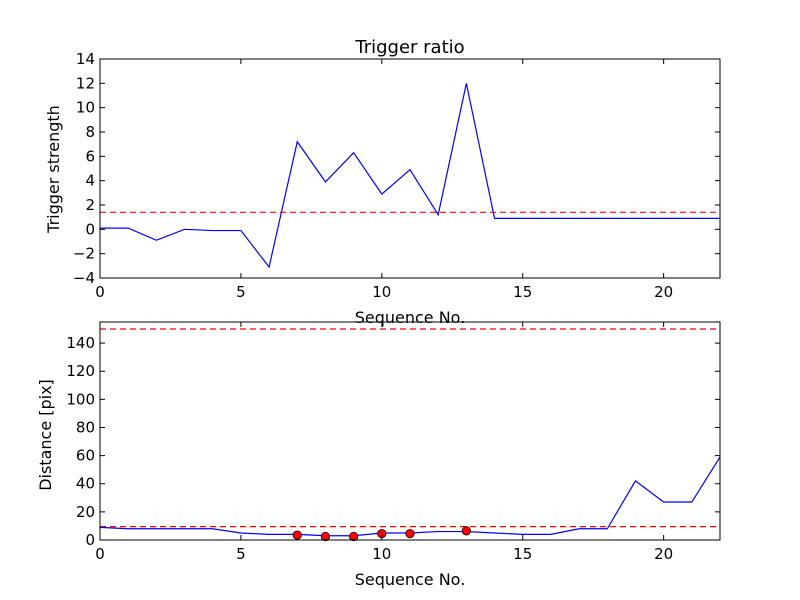 The image size is (800, 600). Describe the element at coordinates (84, 278) in the screenshot. I see `y-tick-label: −4` at that location.